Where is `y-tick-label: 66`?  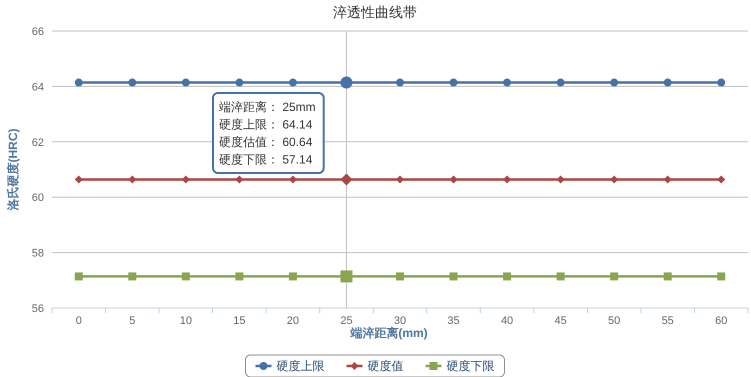
y-tick-label: 66 is located at coordinates (38, 32).